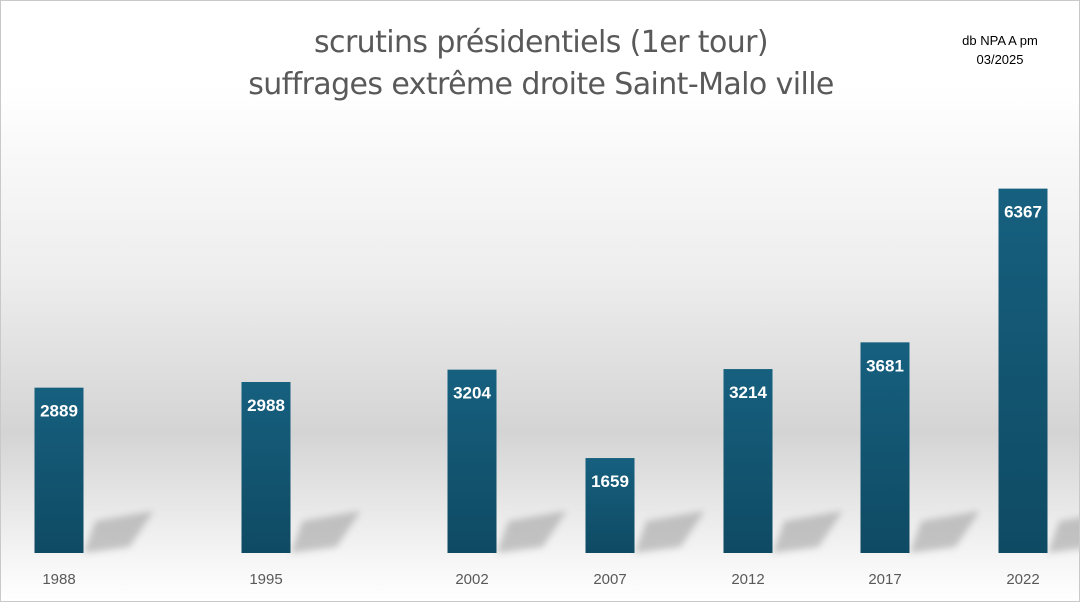 This screenshot has width=1080, height=602. What do you see at coordinates (59, 411) in the screenshot?
I see `data-label: 2889` at bounding box center [59, 411].